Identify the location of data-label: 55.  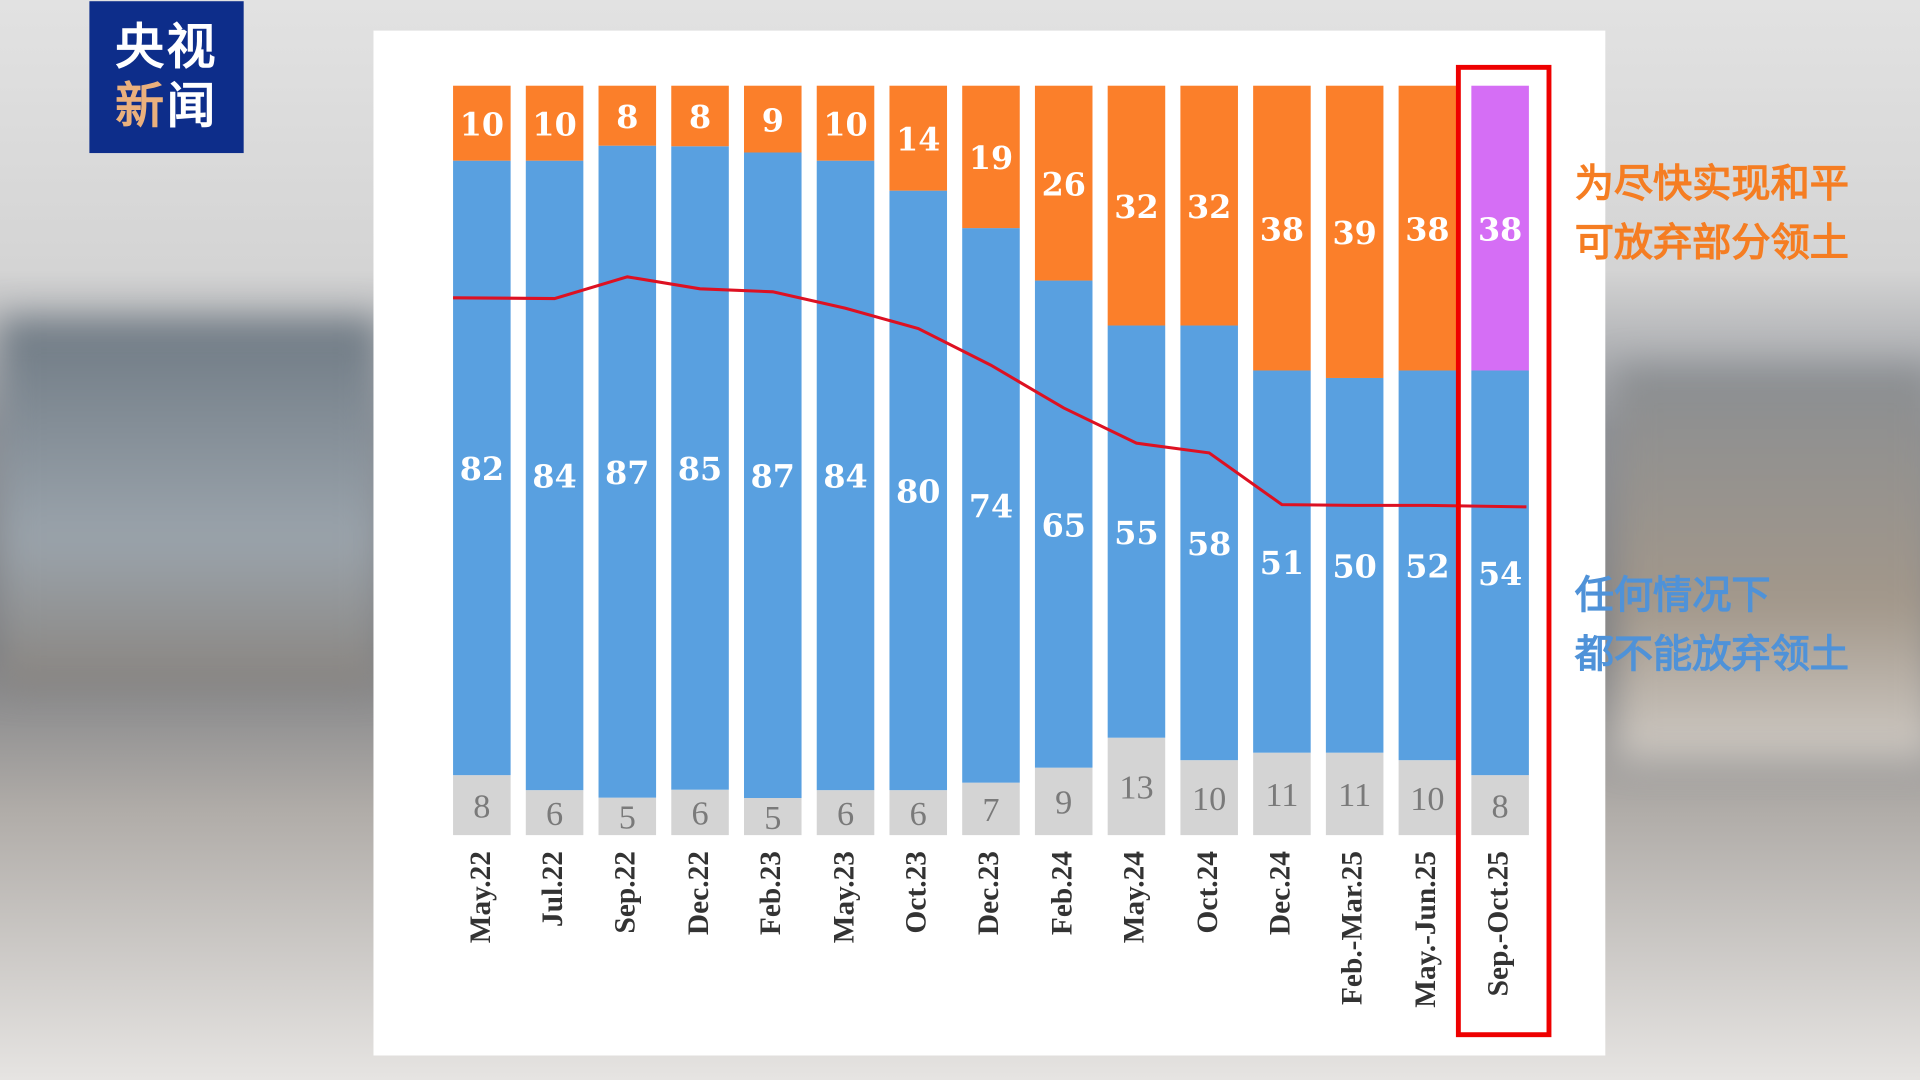
(1136, 533).